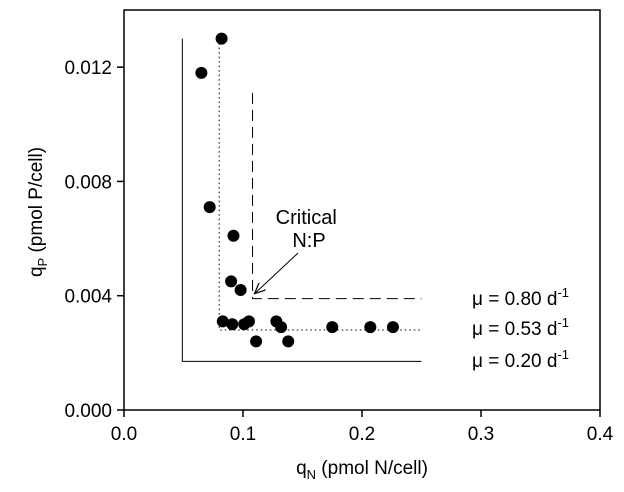  Describe the element at coordinates (488, 361) in the screenshot. I see `mu-label-020-prefix: μ =` at that location.